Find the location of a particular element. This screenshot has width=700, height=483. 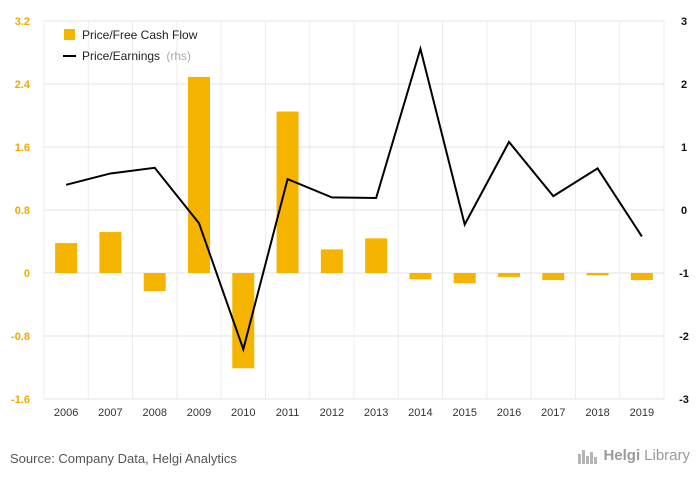

y-left-tick-label: 0.8 is located at coordinates (22, 211).